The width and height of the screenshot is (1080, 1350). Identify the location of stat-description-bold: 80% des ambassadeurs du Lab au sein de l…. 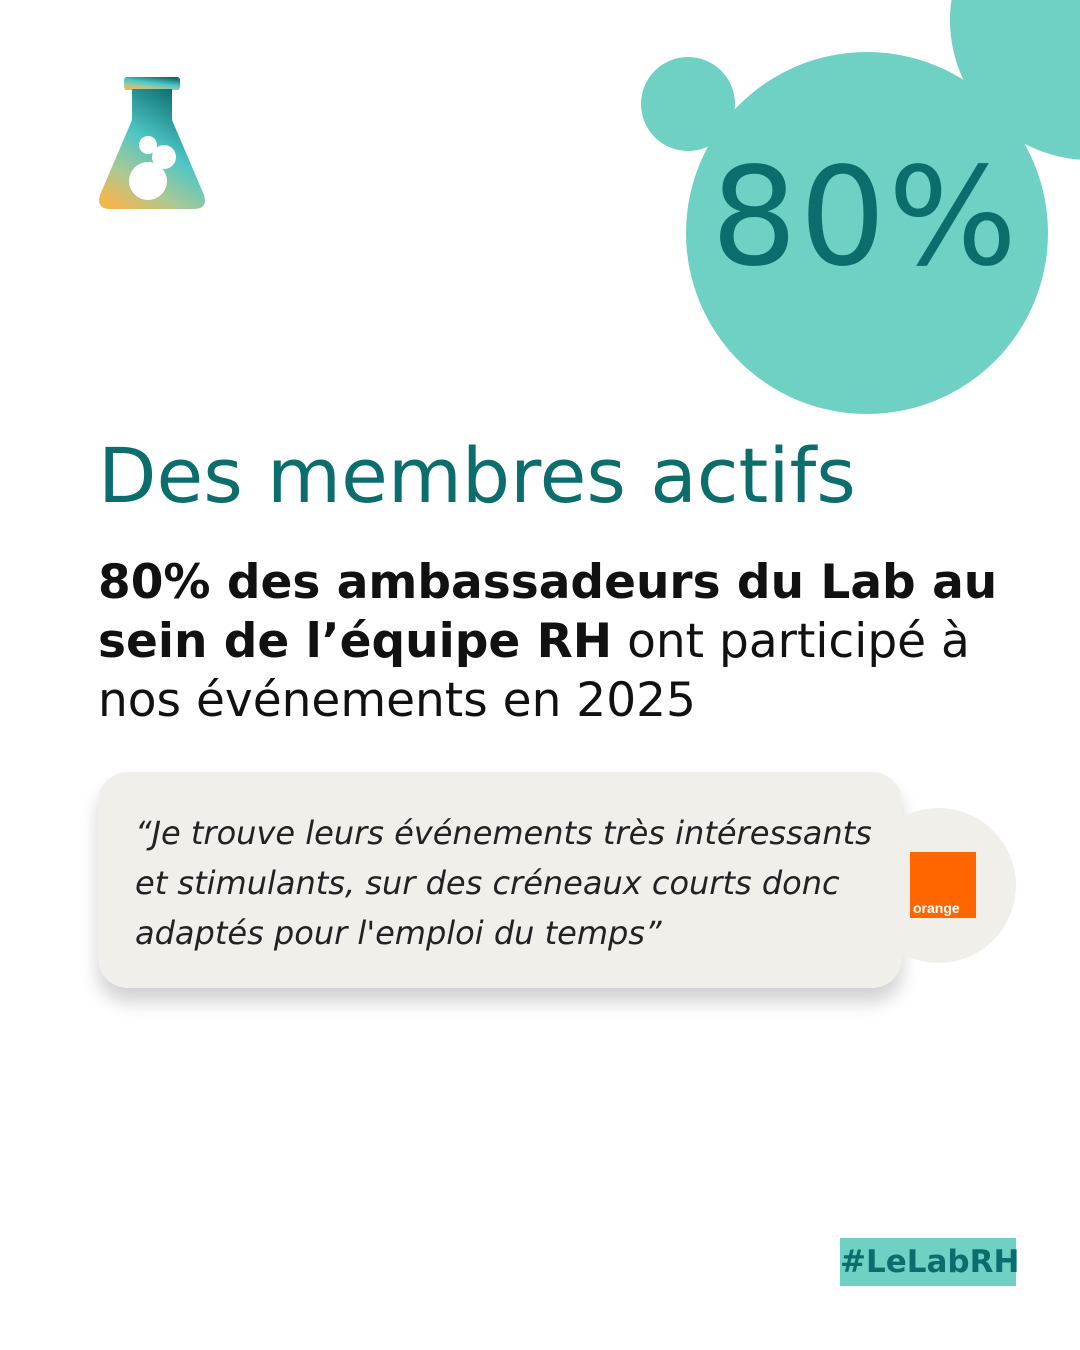
(548, 612).